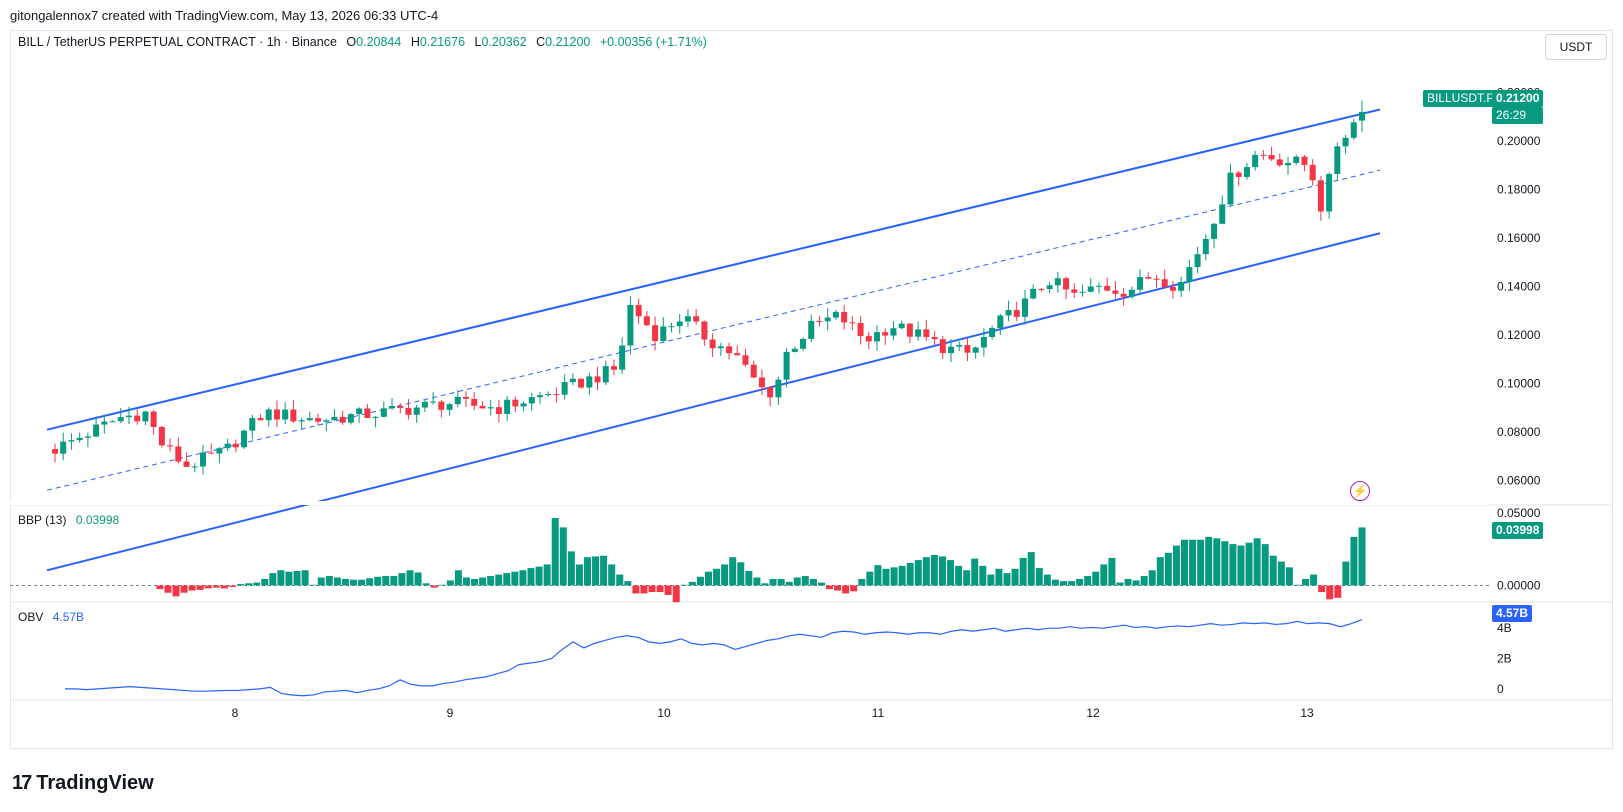  I want to click on last-price-tag: 0.21200 26:29, so click(1518, 107).